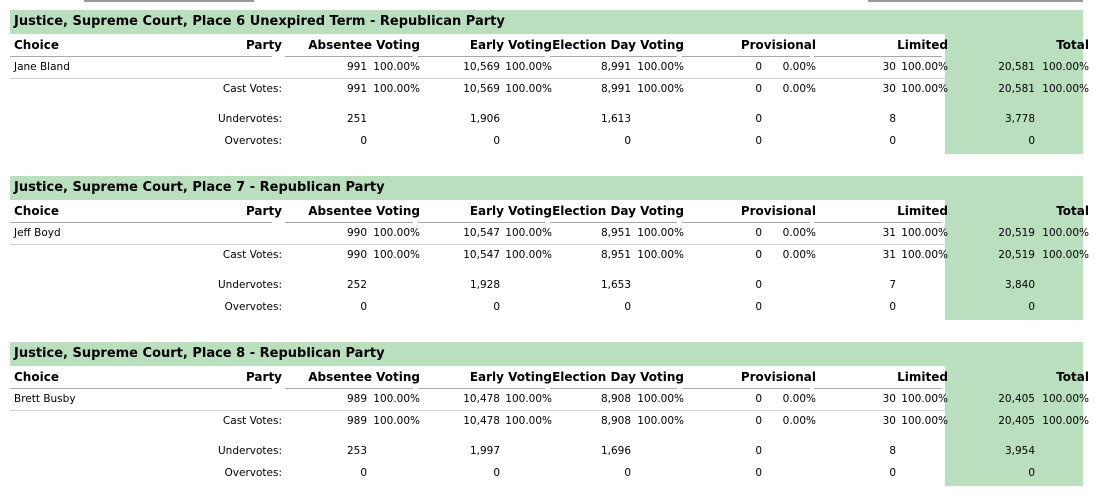  What do you see at coordinates (889, 421) in the screenshot?
I see `limited-cast-votes: 30` at bounding box center [889, 421].